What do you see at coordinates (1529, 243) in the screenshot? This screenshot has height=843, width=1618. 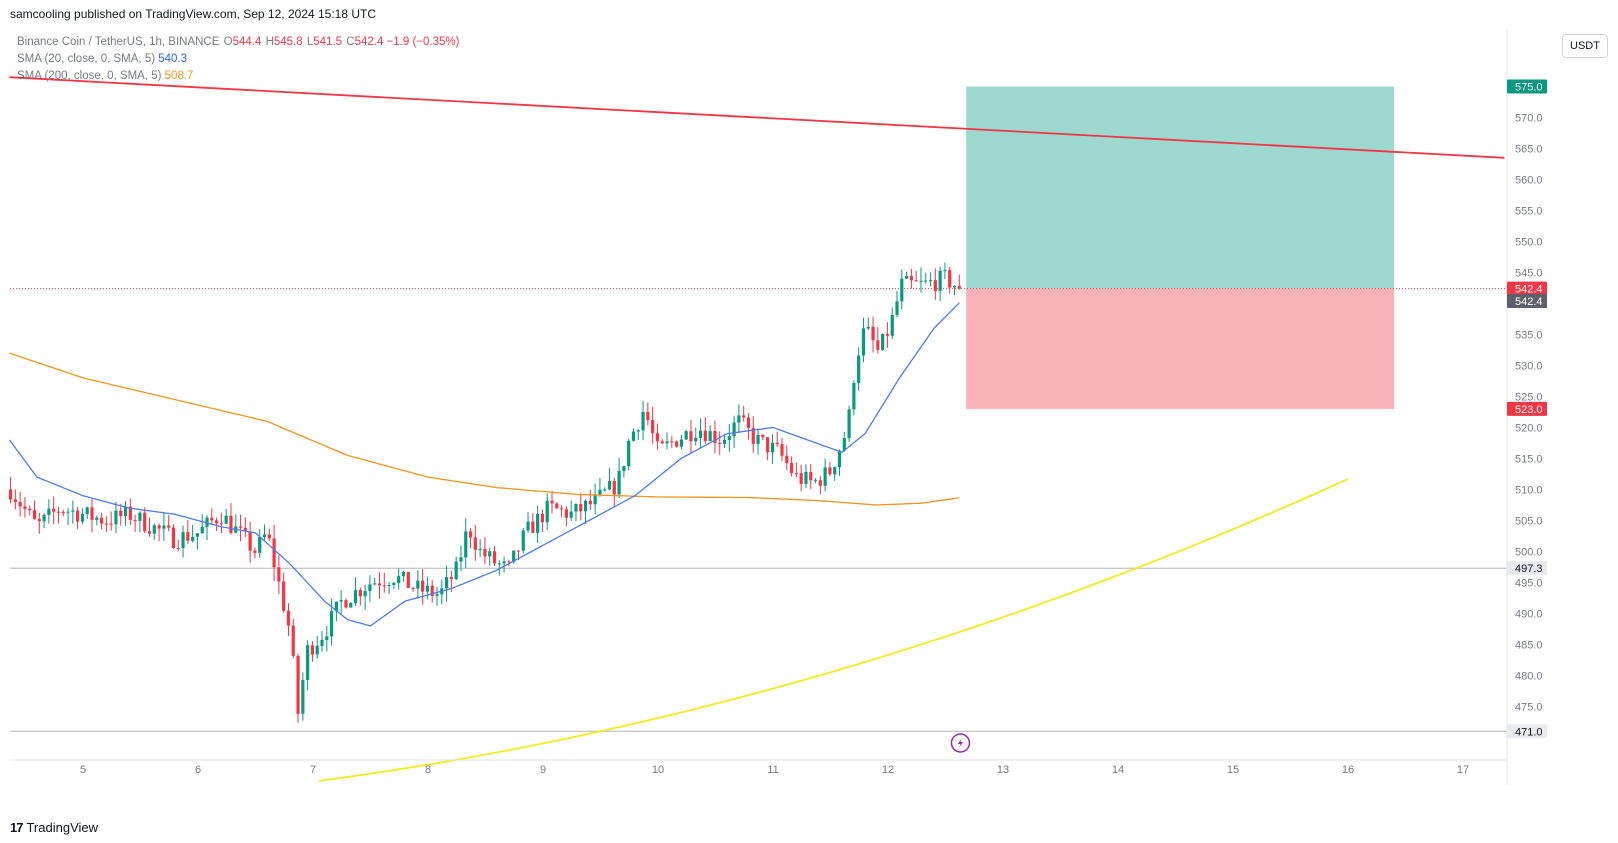 I see `y-tick-label: 550.0` at bounding box center [1529, 243].